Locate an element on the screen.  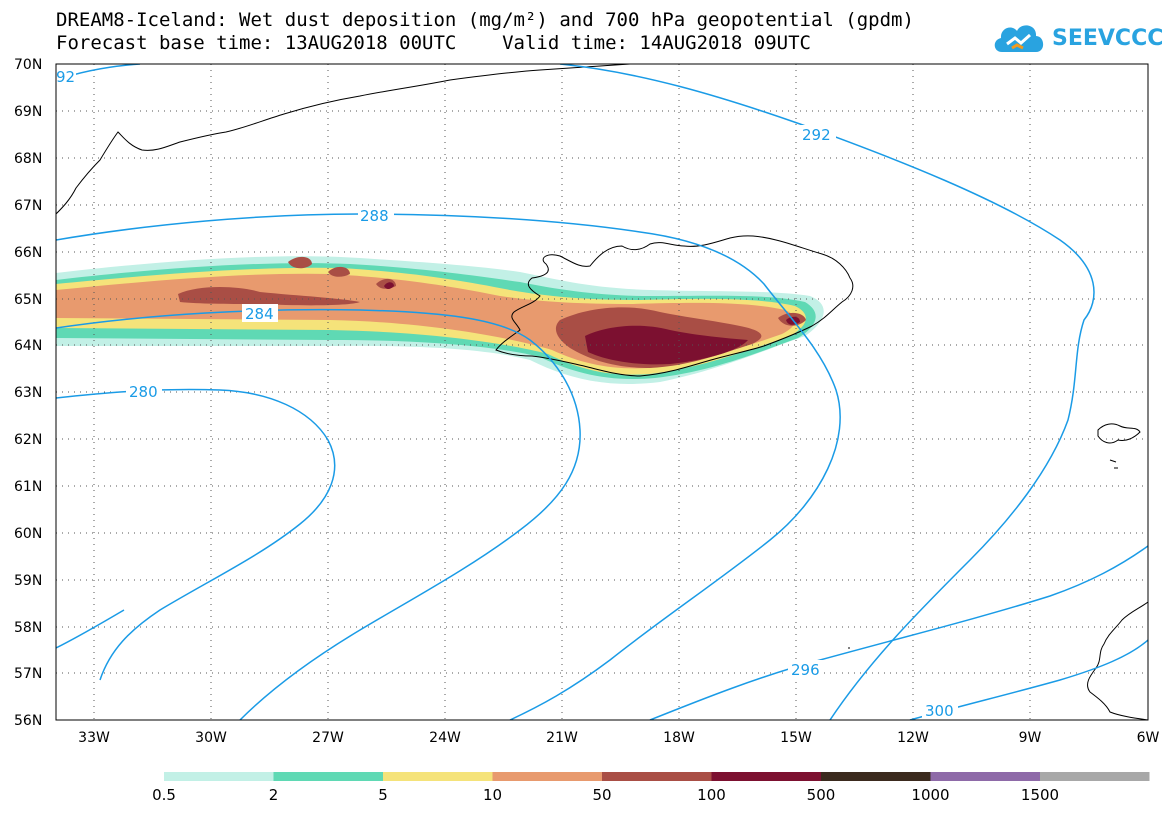
lat-label: 66N is located at coordinates (28, 253).